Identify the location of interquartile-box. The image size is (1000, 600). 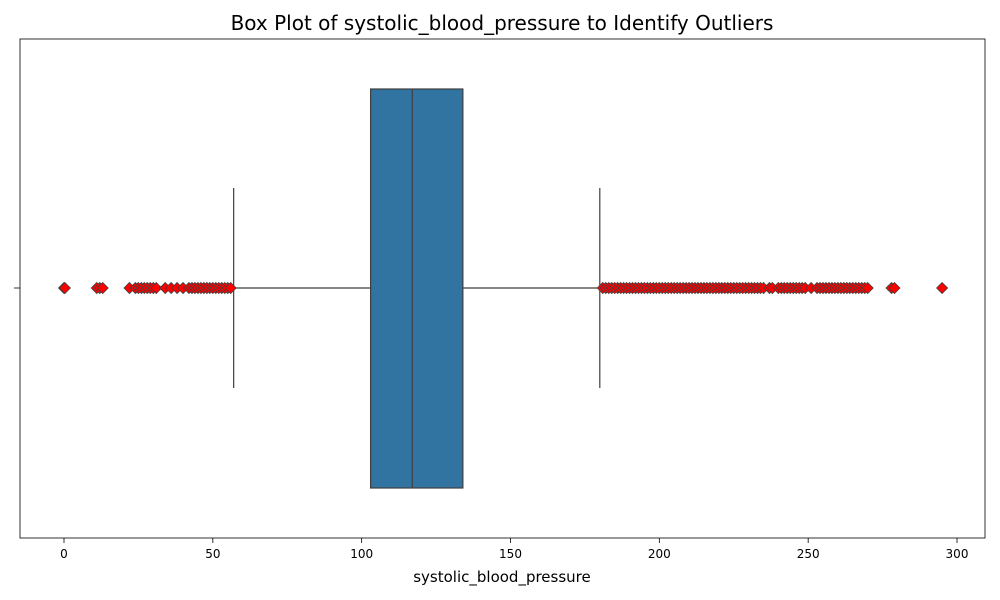
(416, 288).